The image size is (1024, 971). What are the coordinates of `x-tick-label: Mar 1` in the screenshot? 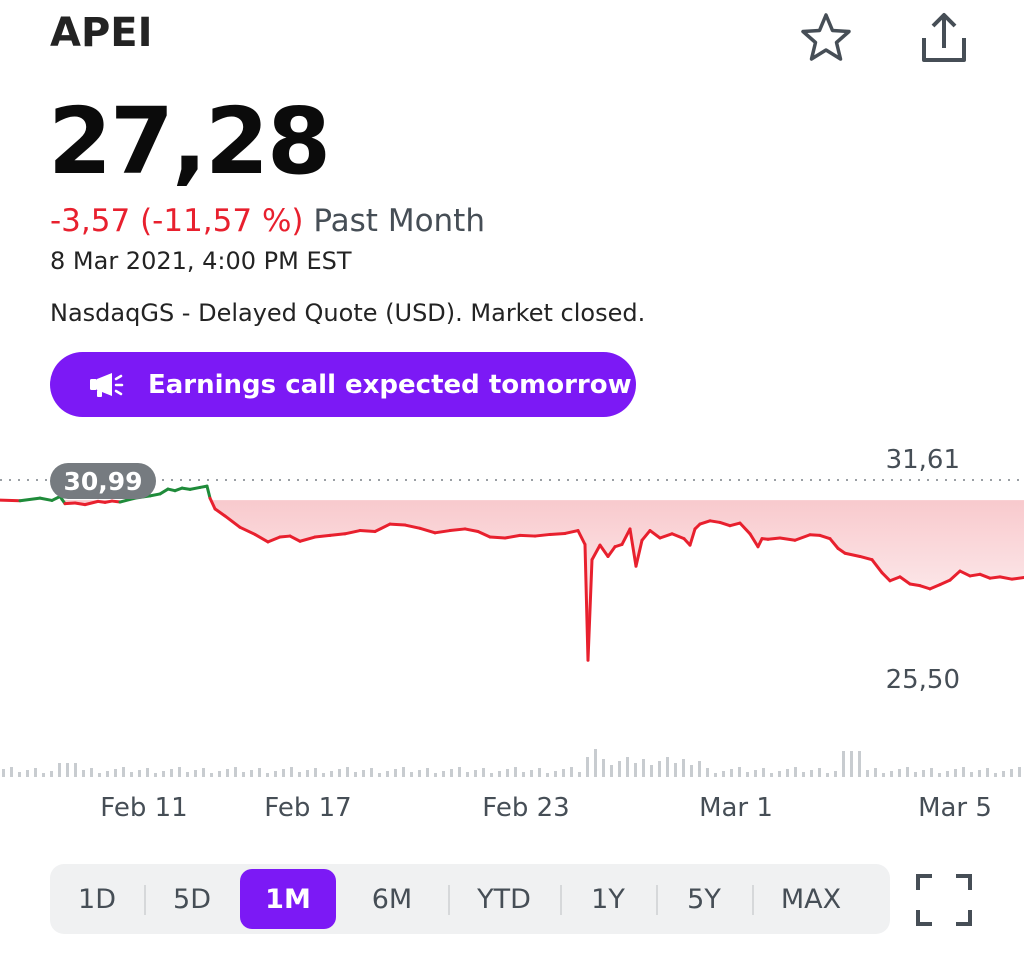 It's located at (736, 808).